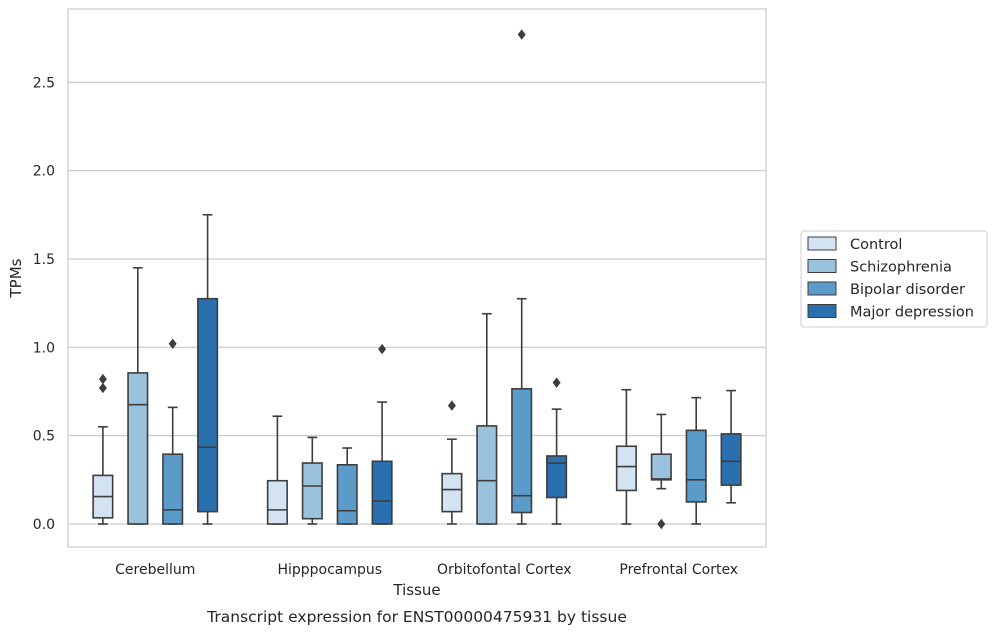 Image resolution: width=997 pixels, height=634 pixels. I want to click on y-tick-labels: 0.0 0.5 1.0 1.5 2.0 2.5, so click(44, 304).